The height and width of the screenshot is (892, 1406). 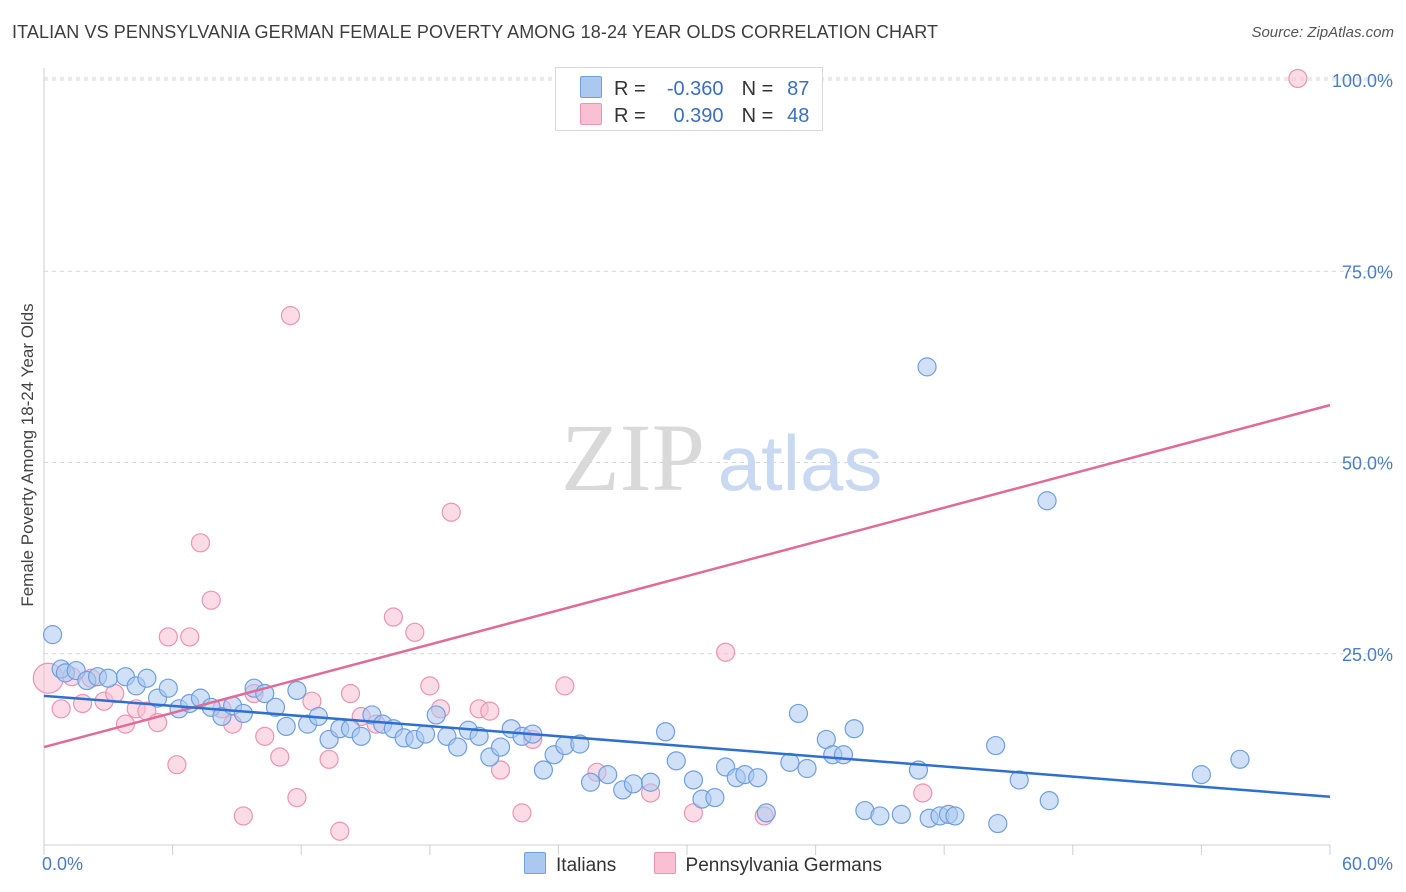 I want to click on y-tick-label: 75.0%, so click(x=1367, y=272).